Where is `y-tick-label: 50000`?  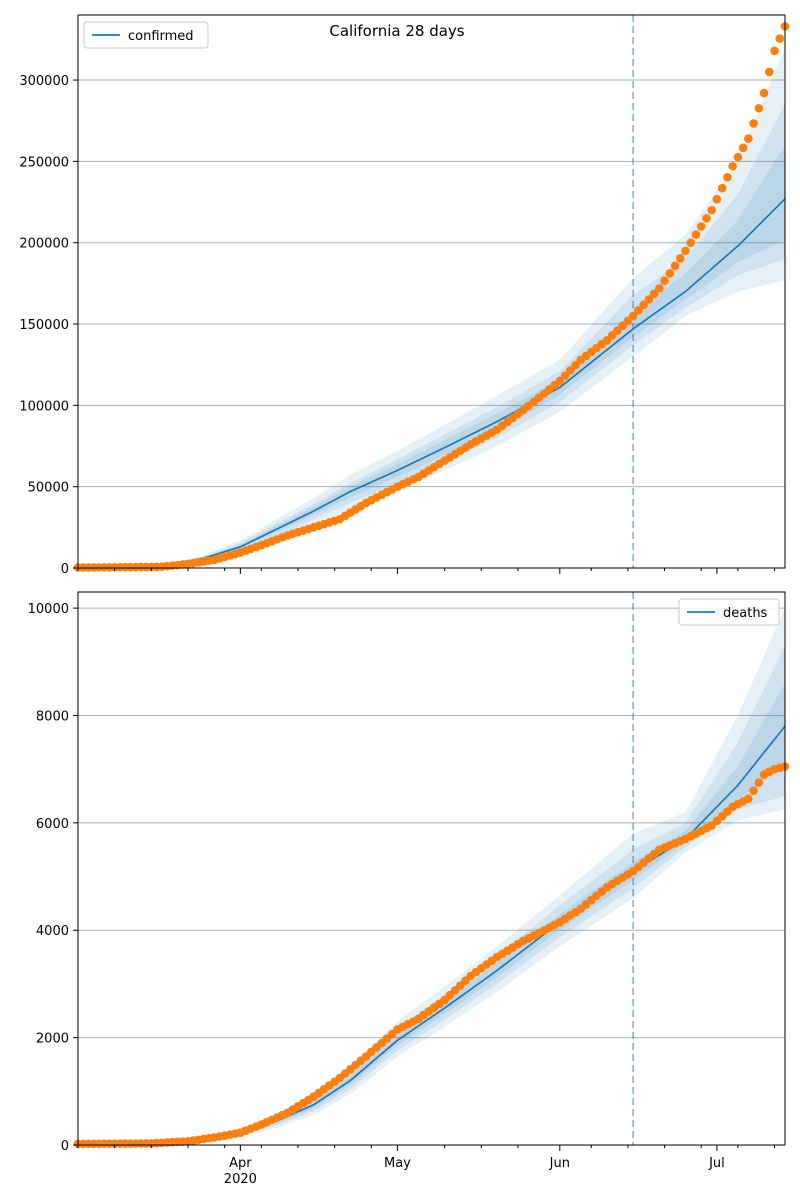 y-tick-label: 50000 is located at coordinates (48, 488).